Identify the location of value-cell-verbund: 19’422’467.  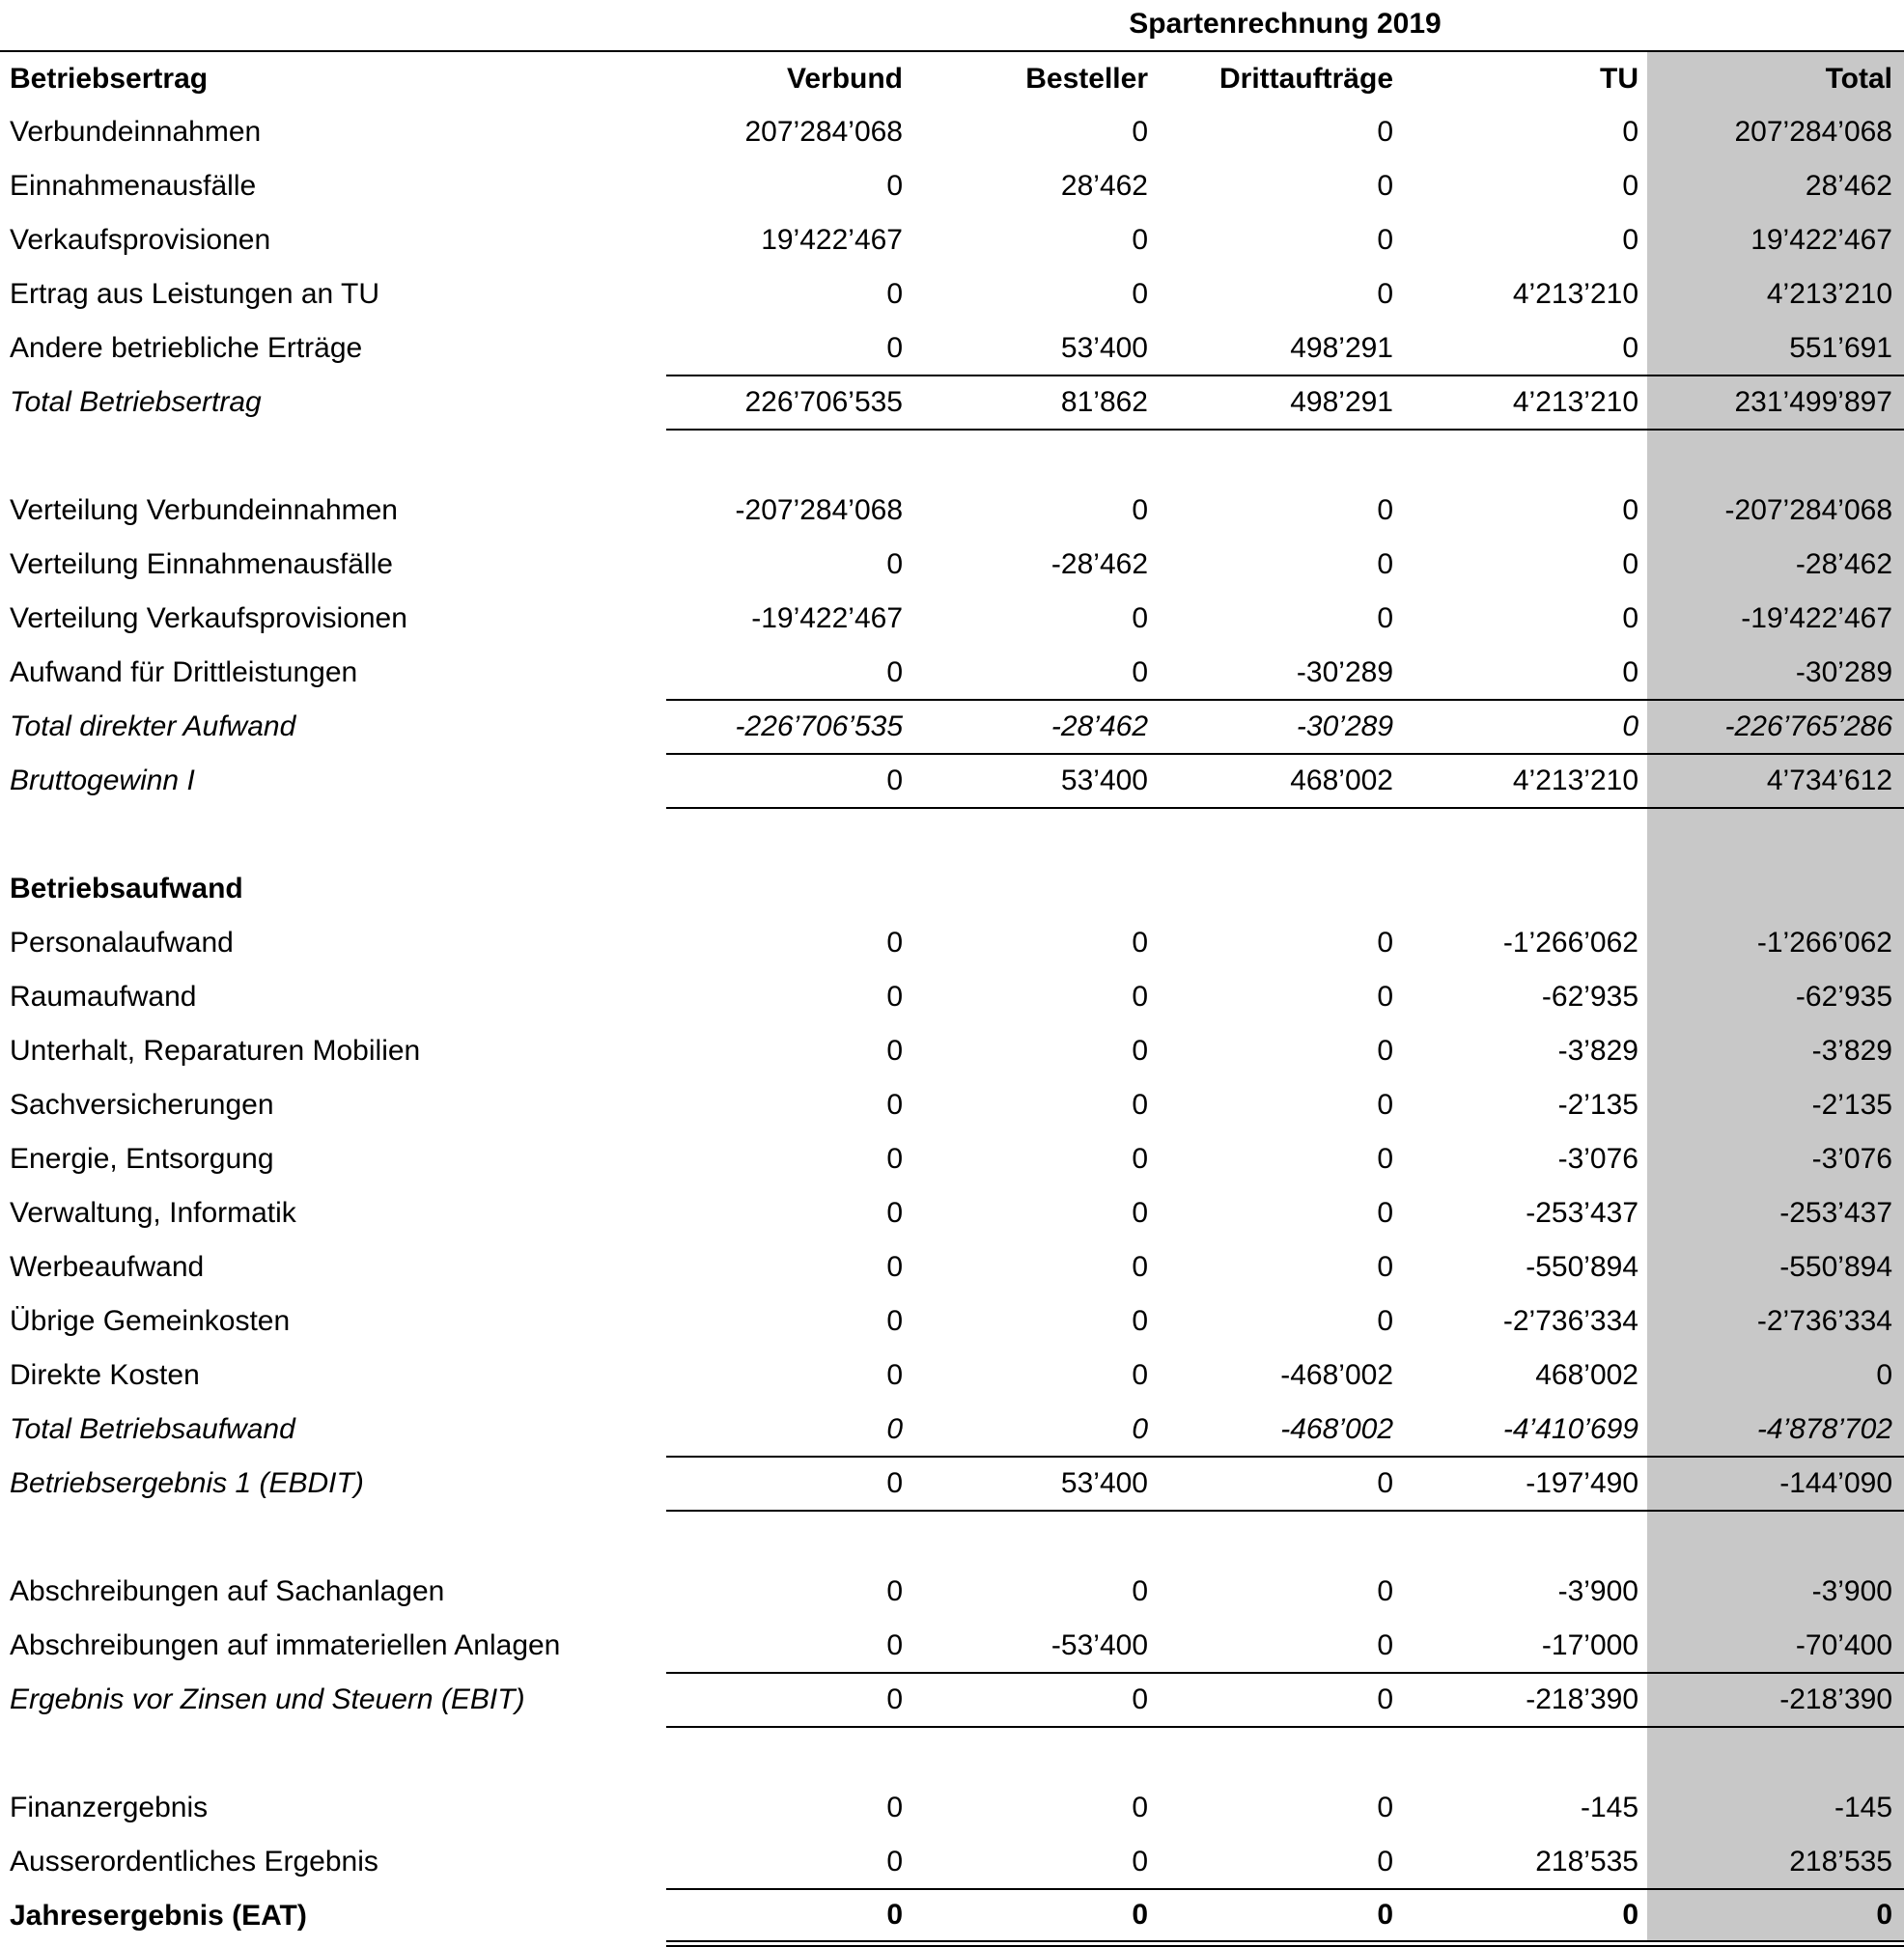
(832, 240).